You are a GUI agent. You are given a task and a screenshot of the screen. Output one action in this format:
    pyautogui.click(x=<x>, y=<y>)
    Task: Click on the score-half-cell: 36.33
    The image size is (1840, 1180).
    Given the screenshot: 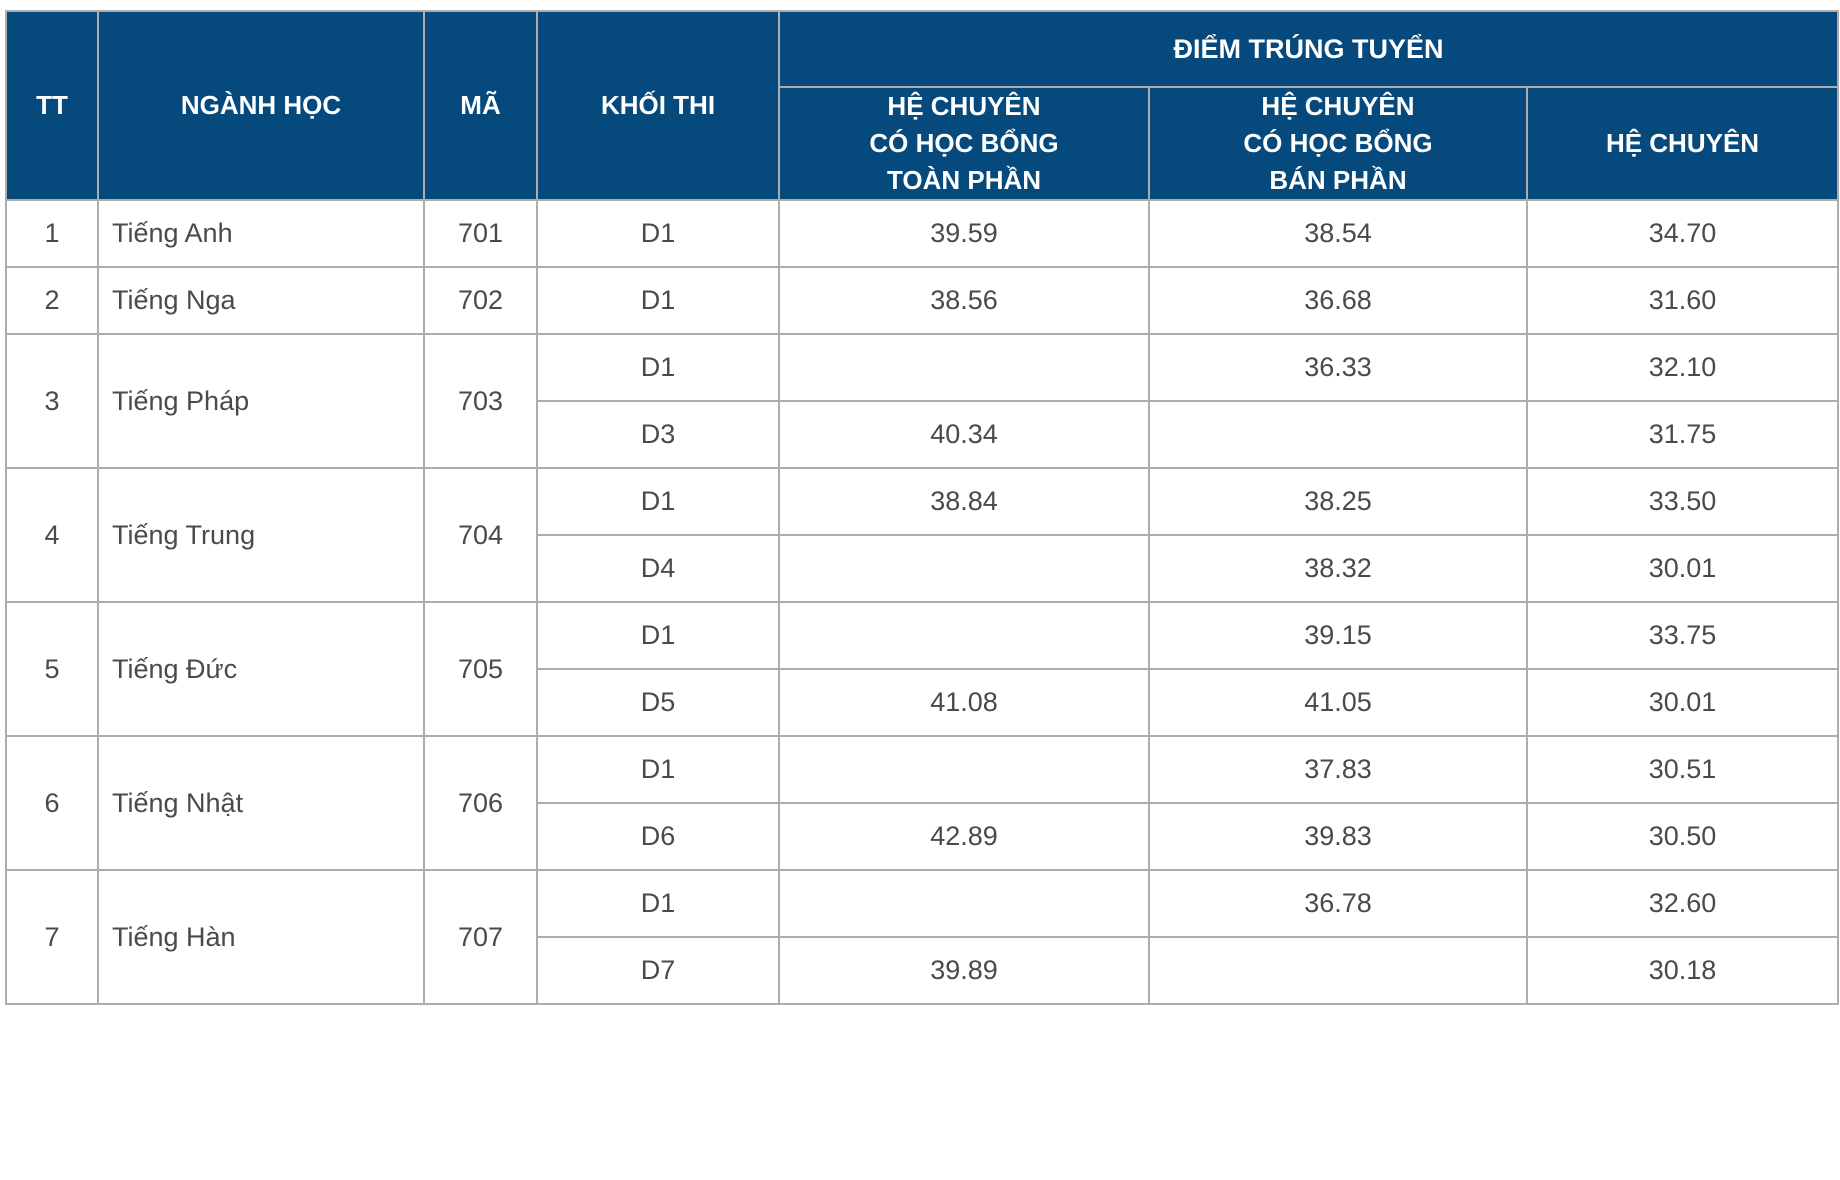 What is the action you would take?
    pyautogui.click(x=1338, y=367)
    